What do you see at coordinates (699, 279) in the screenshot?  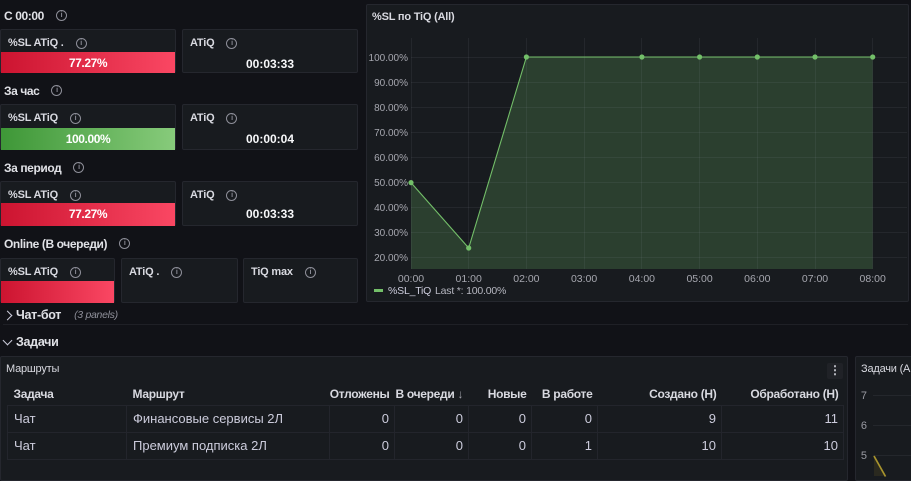 I see `svg-text: 05:00` at bounding box center [699, 279].